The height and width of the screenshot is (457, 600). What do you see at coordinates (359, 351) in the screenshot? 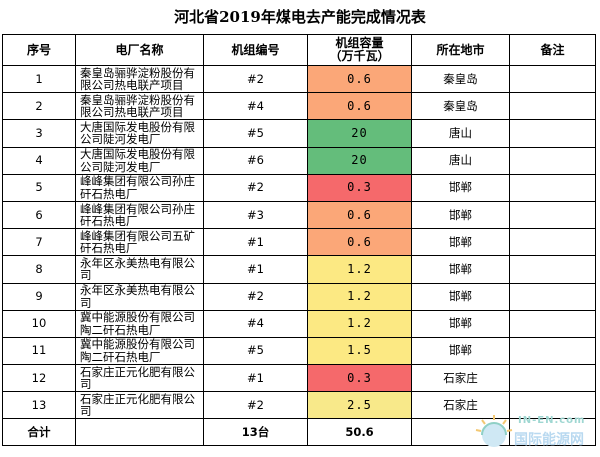
I see `row-capacity: 1.5` at bounding box center [359, 351].